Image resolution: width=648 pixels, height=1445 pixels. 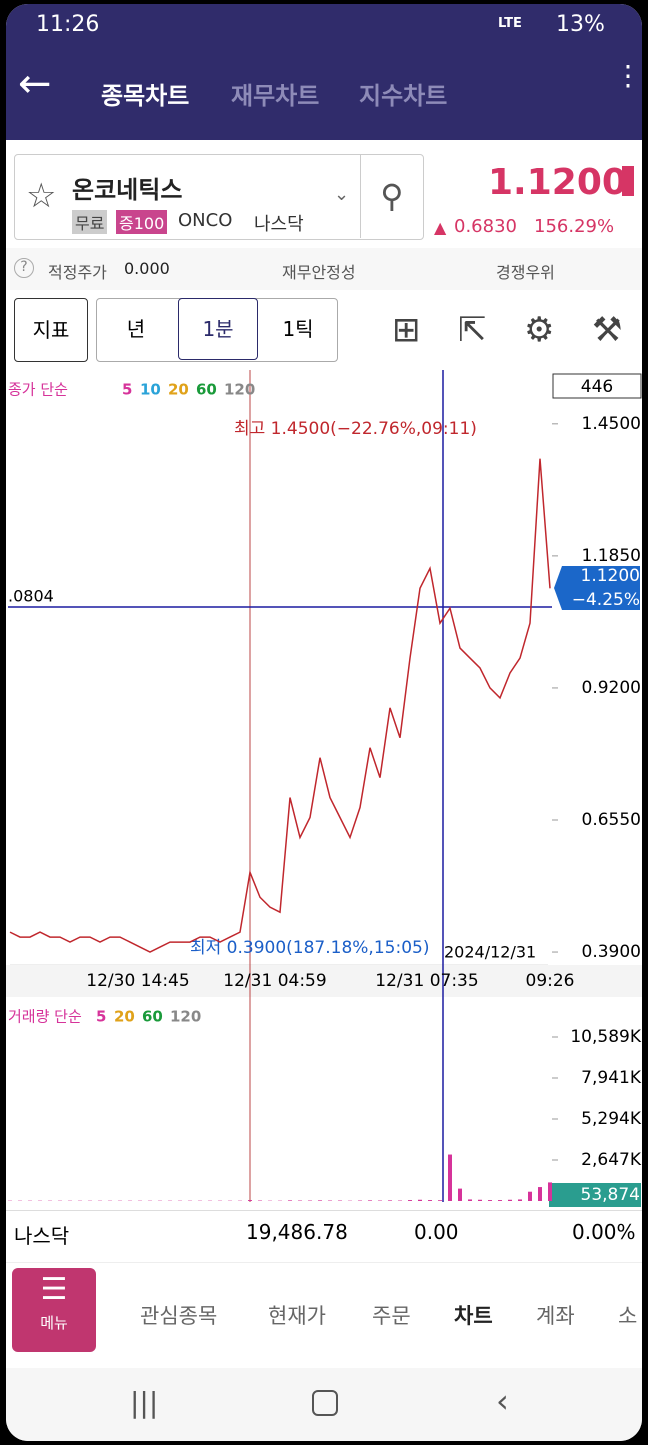 I want to click on recents-button: |||, so click(x=144, y=1402).